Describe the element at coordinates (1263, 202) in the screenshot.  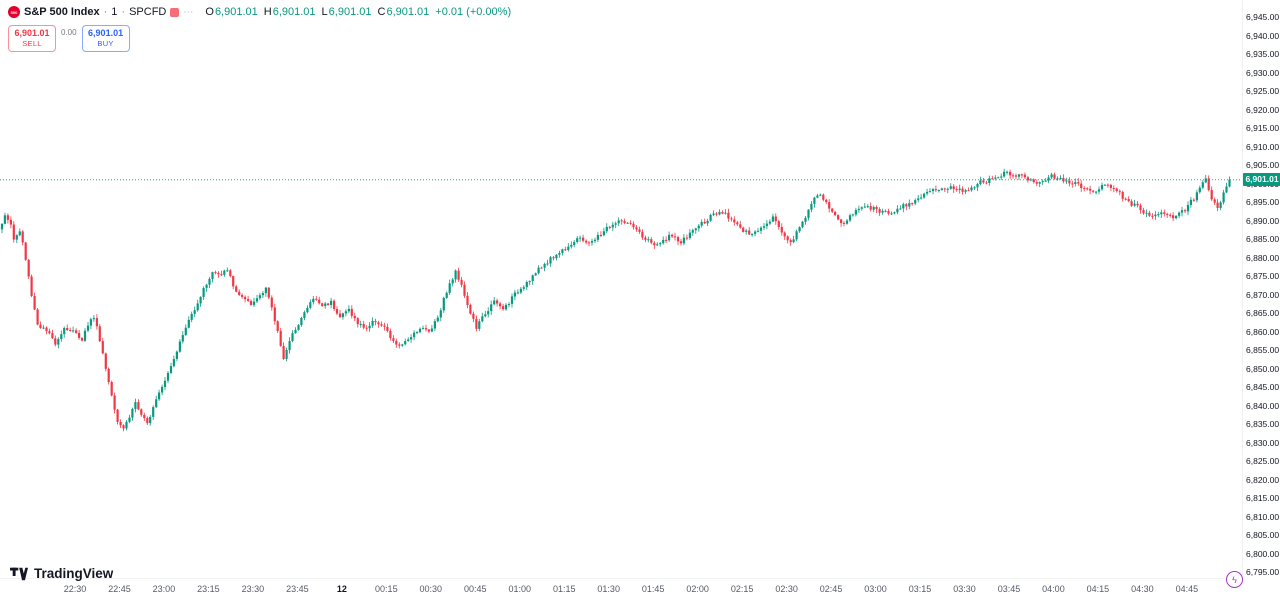
I see `price-axis-label: 6,895.00` at that location.